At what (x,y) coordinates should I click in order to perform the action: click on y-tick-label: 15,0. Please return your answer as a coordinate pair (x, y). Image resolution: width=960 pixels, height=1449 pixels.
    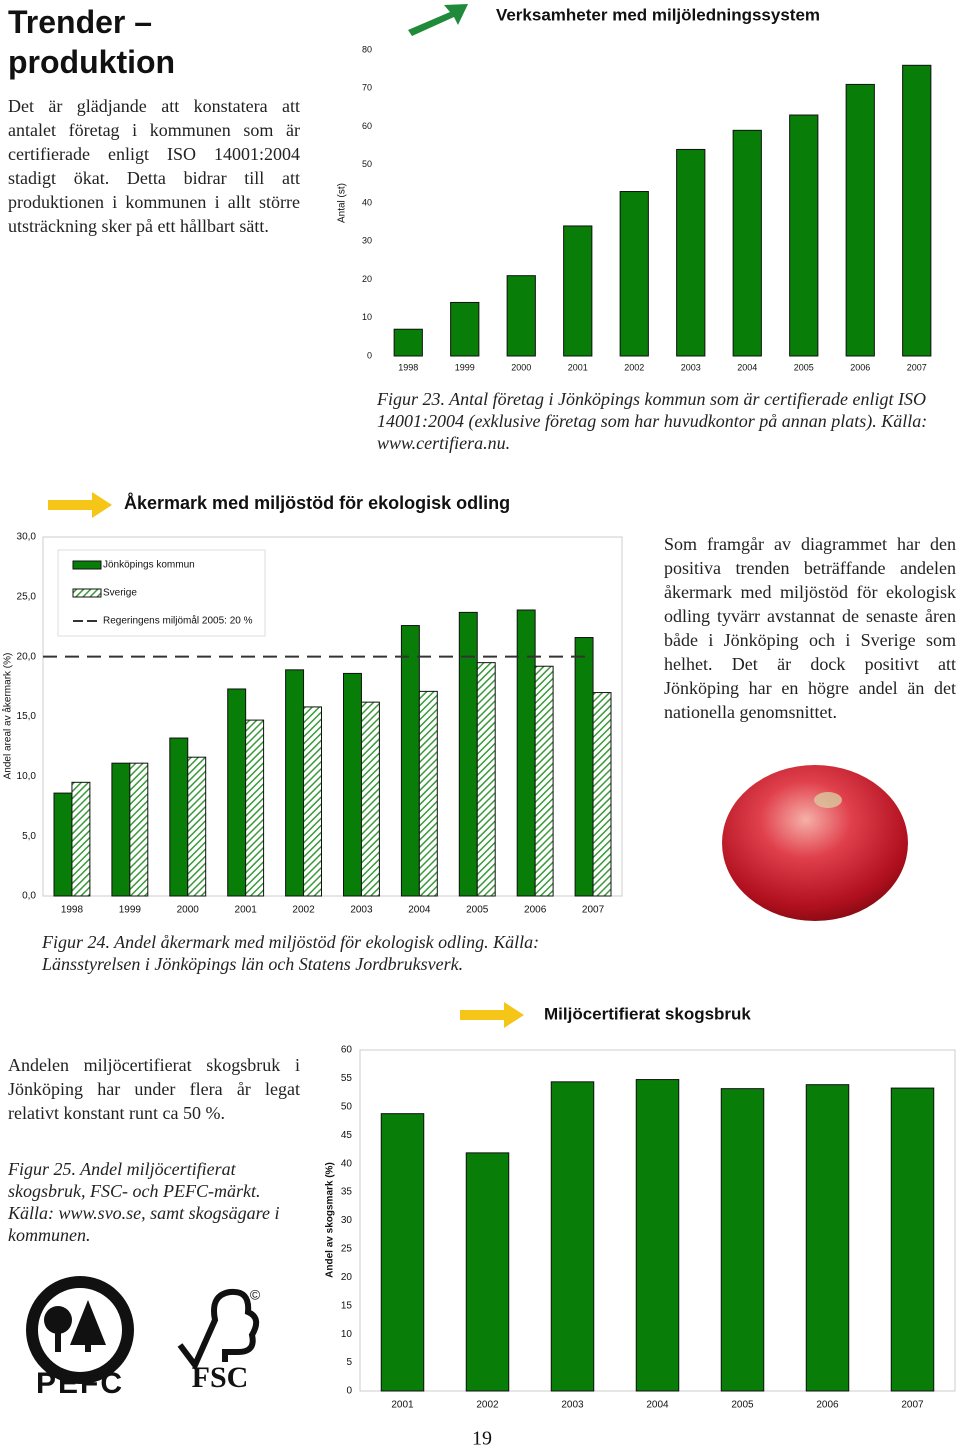
    Looking at the image, I should click on (27, 716).